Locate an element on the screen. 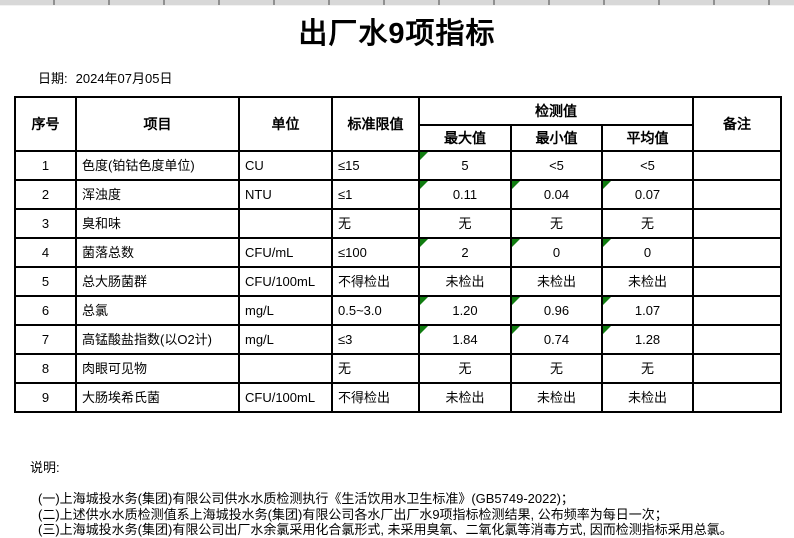 This screenshot has width=794, height=538. table-row: 6 总氯 mg/L 0.5~3.0 1.20 0.96 1.07 is located at coordinates (398, 310).